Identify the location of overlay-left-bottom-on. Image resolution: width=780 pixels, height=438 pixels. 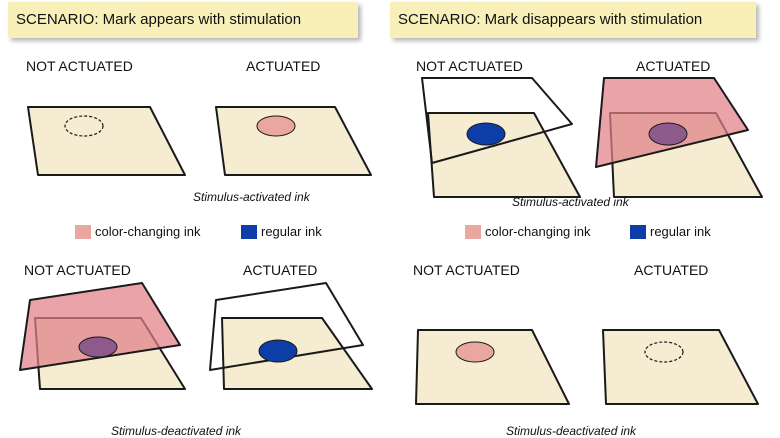
(286, 326).